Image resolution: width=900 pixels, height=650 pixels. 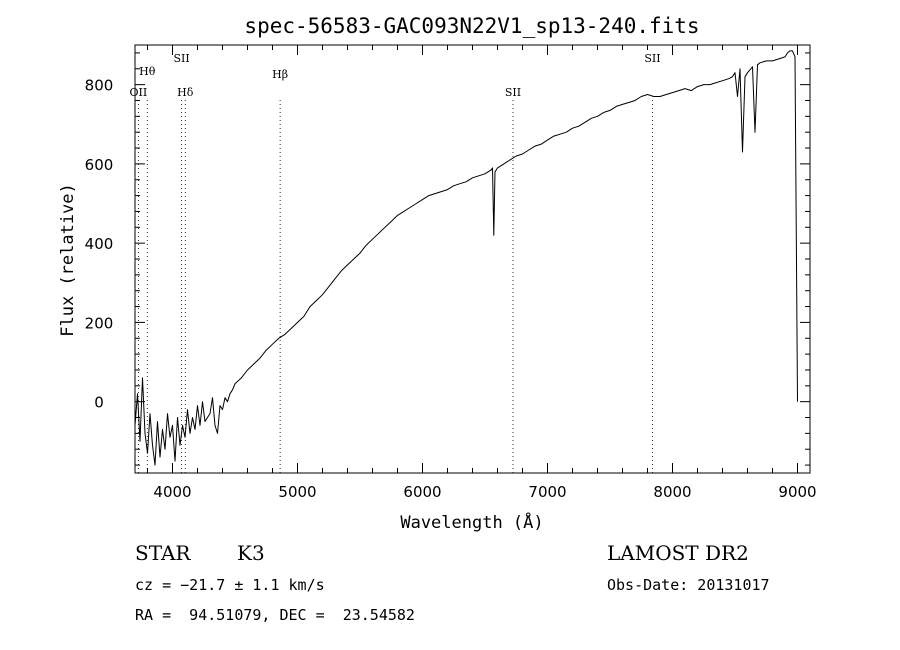 I want to click on line-marker-label: Hδ, so click(x=185, y=92).